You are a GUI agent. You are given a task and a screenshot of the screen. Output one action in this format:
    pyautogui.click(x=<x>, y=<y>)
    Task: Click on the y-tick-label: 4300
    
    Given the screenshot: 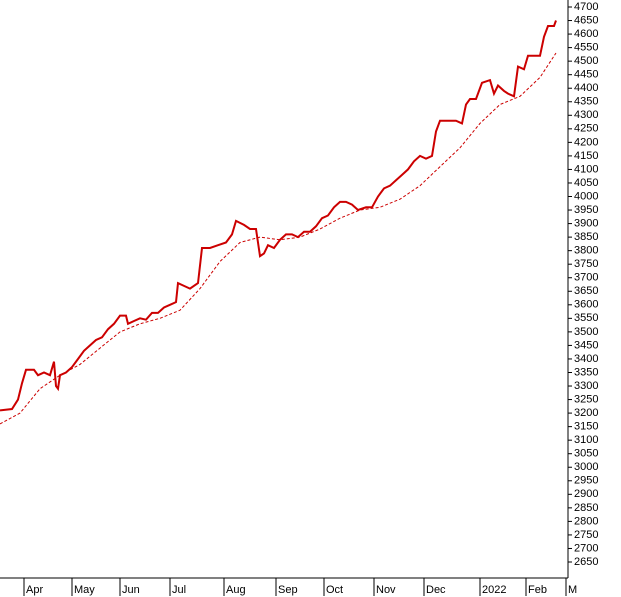 What is the action you would take?
    pyautogui.click(x=586, y=115)
    